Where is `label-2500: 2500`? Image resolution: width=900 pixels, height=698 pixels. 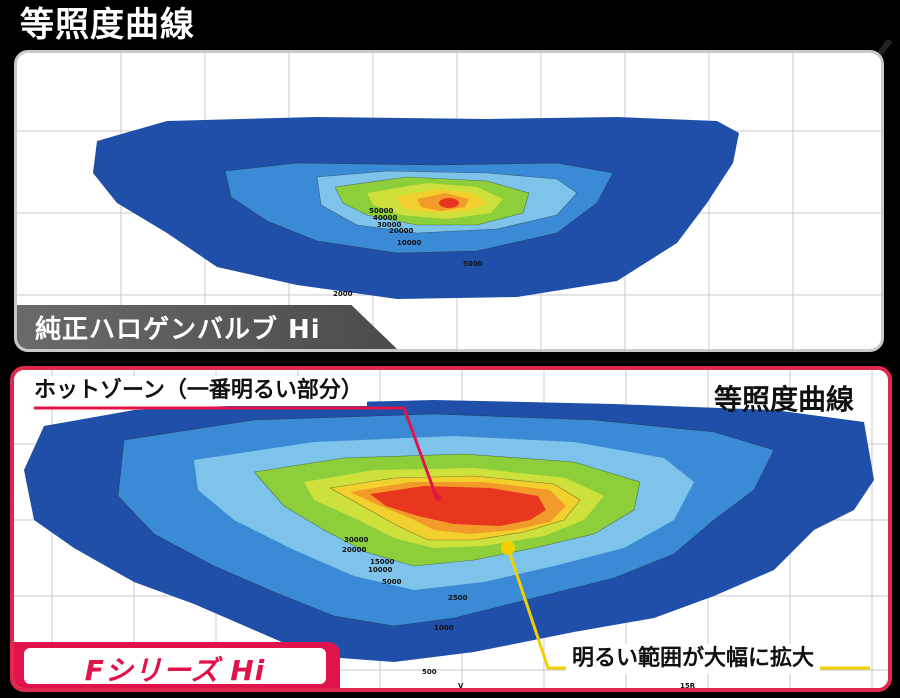 label-2500: 2500 is located at coordinates (458, 598).